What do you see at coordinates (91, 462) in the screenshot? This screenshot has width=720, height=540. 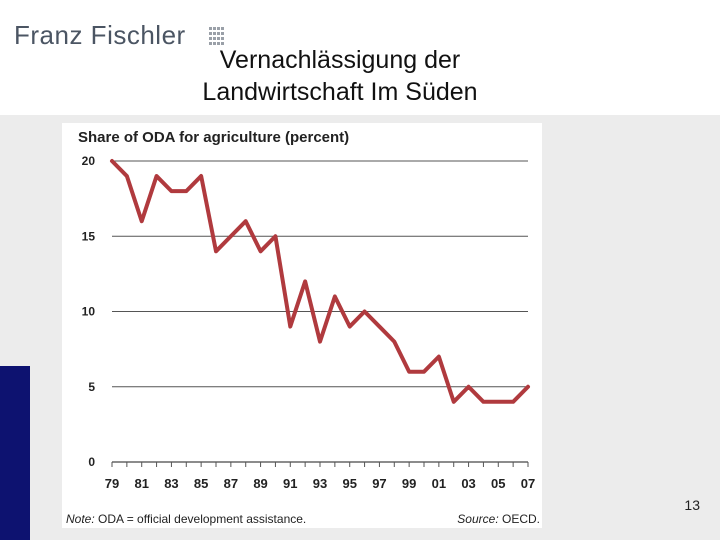 I see `y-tick-label: 0` at bounding box center [91, 462].